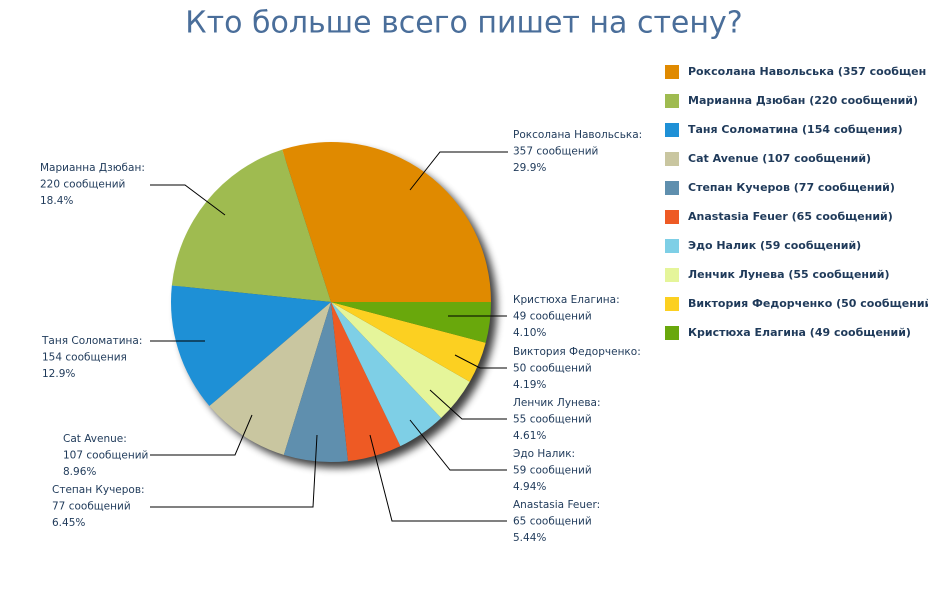 Image resolution: width=928 pixels, height=604 pixels. I want to click on slice-label: Ленчик Лунева:, so click(557, 403).